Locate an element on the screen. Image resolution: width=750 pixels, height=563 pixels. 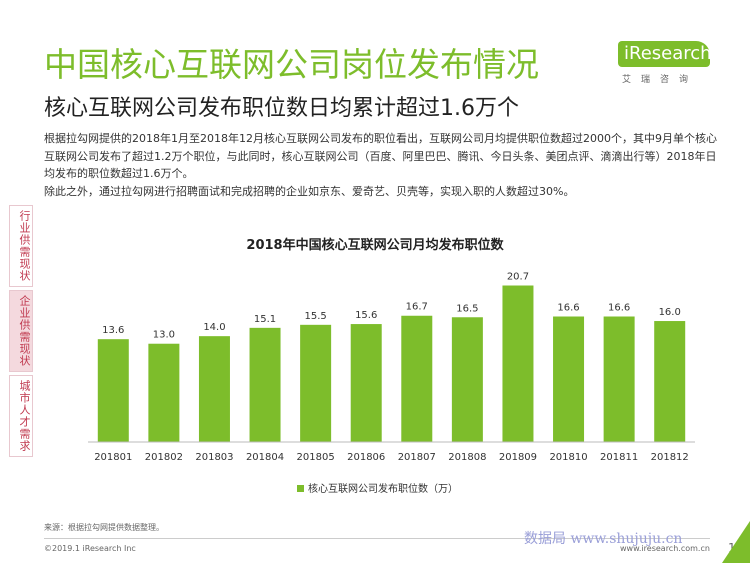
x-tick-label: 201803 is located at coordinates (214, 457).